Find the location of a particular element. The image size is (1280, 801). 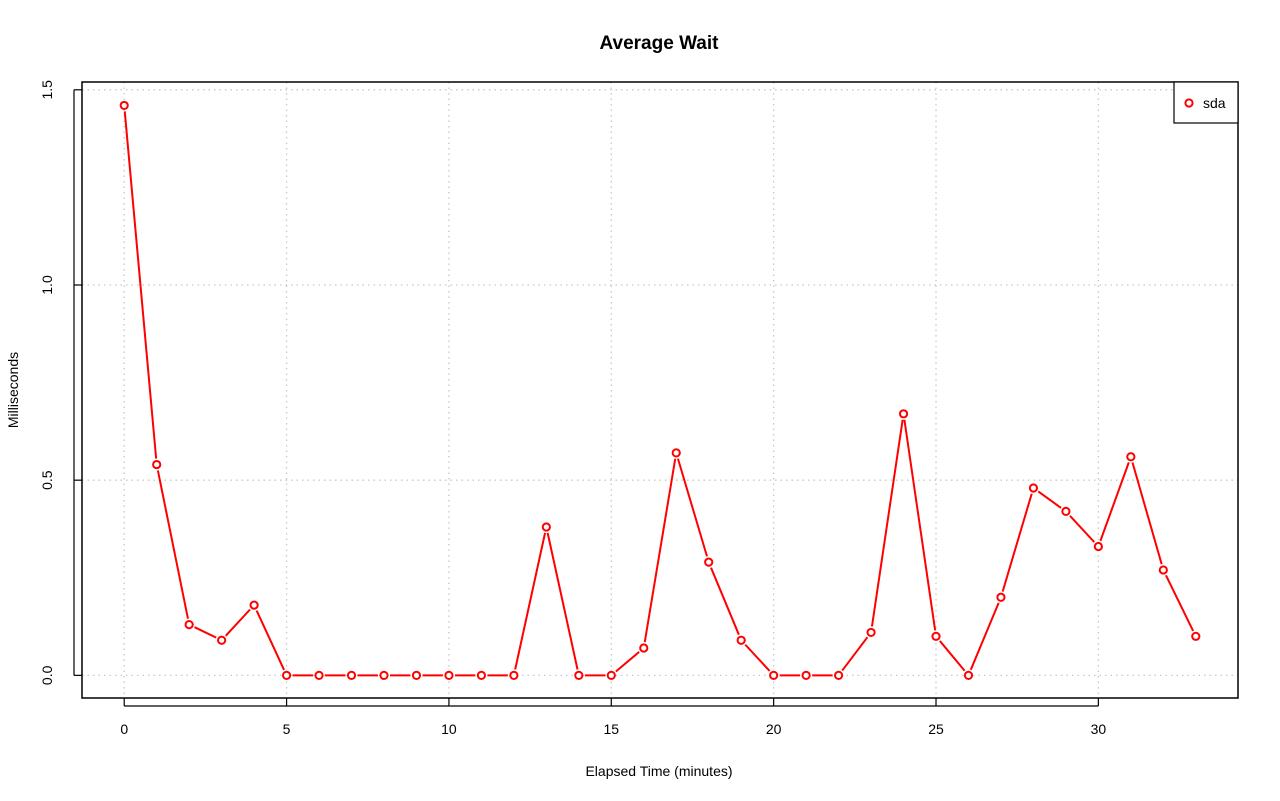

x-tick-label: 10 is located at coordinates (449, 729).